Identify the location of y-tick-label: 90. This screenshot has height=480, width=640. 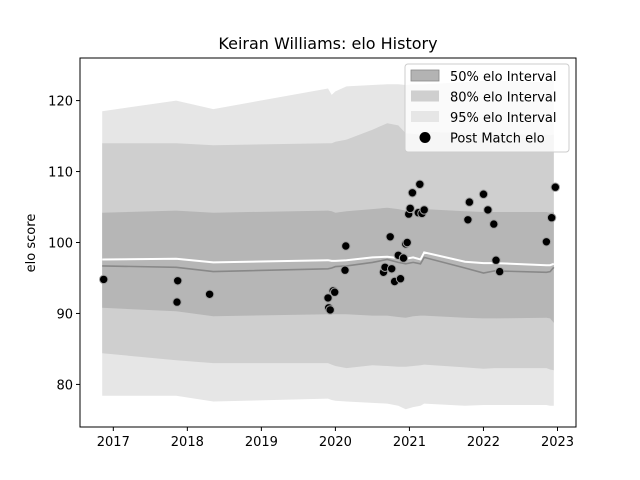
(64, 314).